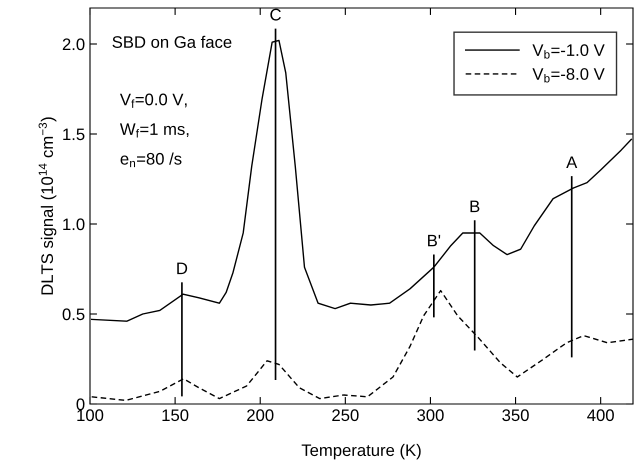  I want to click on annotation: V$_{f}$=0.0 V,, so click(153, 101).